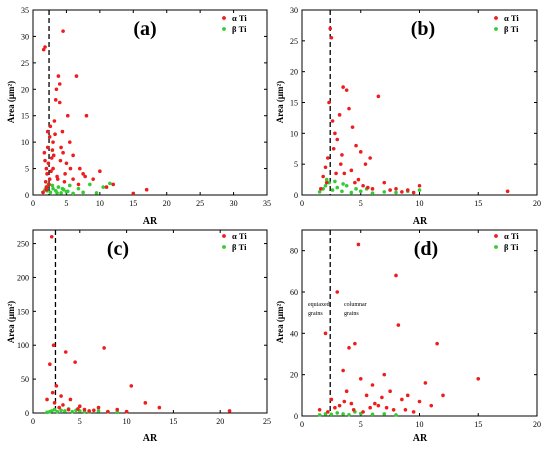  What do you see at coordinates (239, 247) in the screenshot?
I see `panel-c-legend-beta-label: β Ti` at bounding box center [239, 247].